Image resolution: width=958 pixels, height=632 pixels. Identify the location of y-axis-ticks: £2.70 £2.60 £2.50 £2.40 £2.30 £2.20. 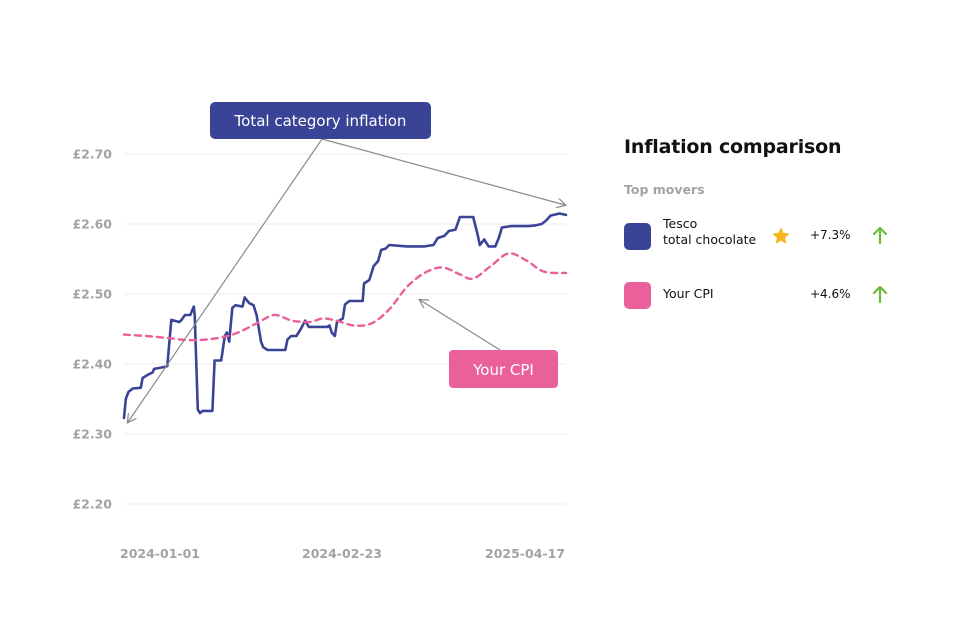
(92, 329).